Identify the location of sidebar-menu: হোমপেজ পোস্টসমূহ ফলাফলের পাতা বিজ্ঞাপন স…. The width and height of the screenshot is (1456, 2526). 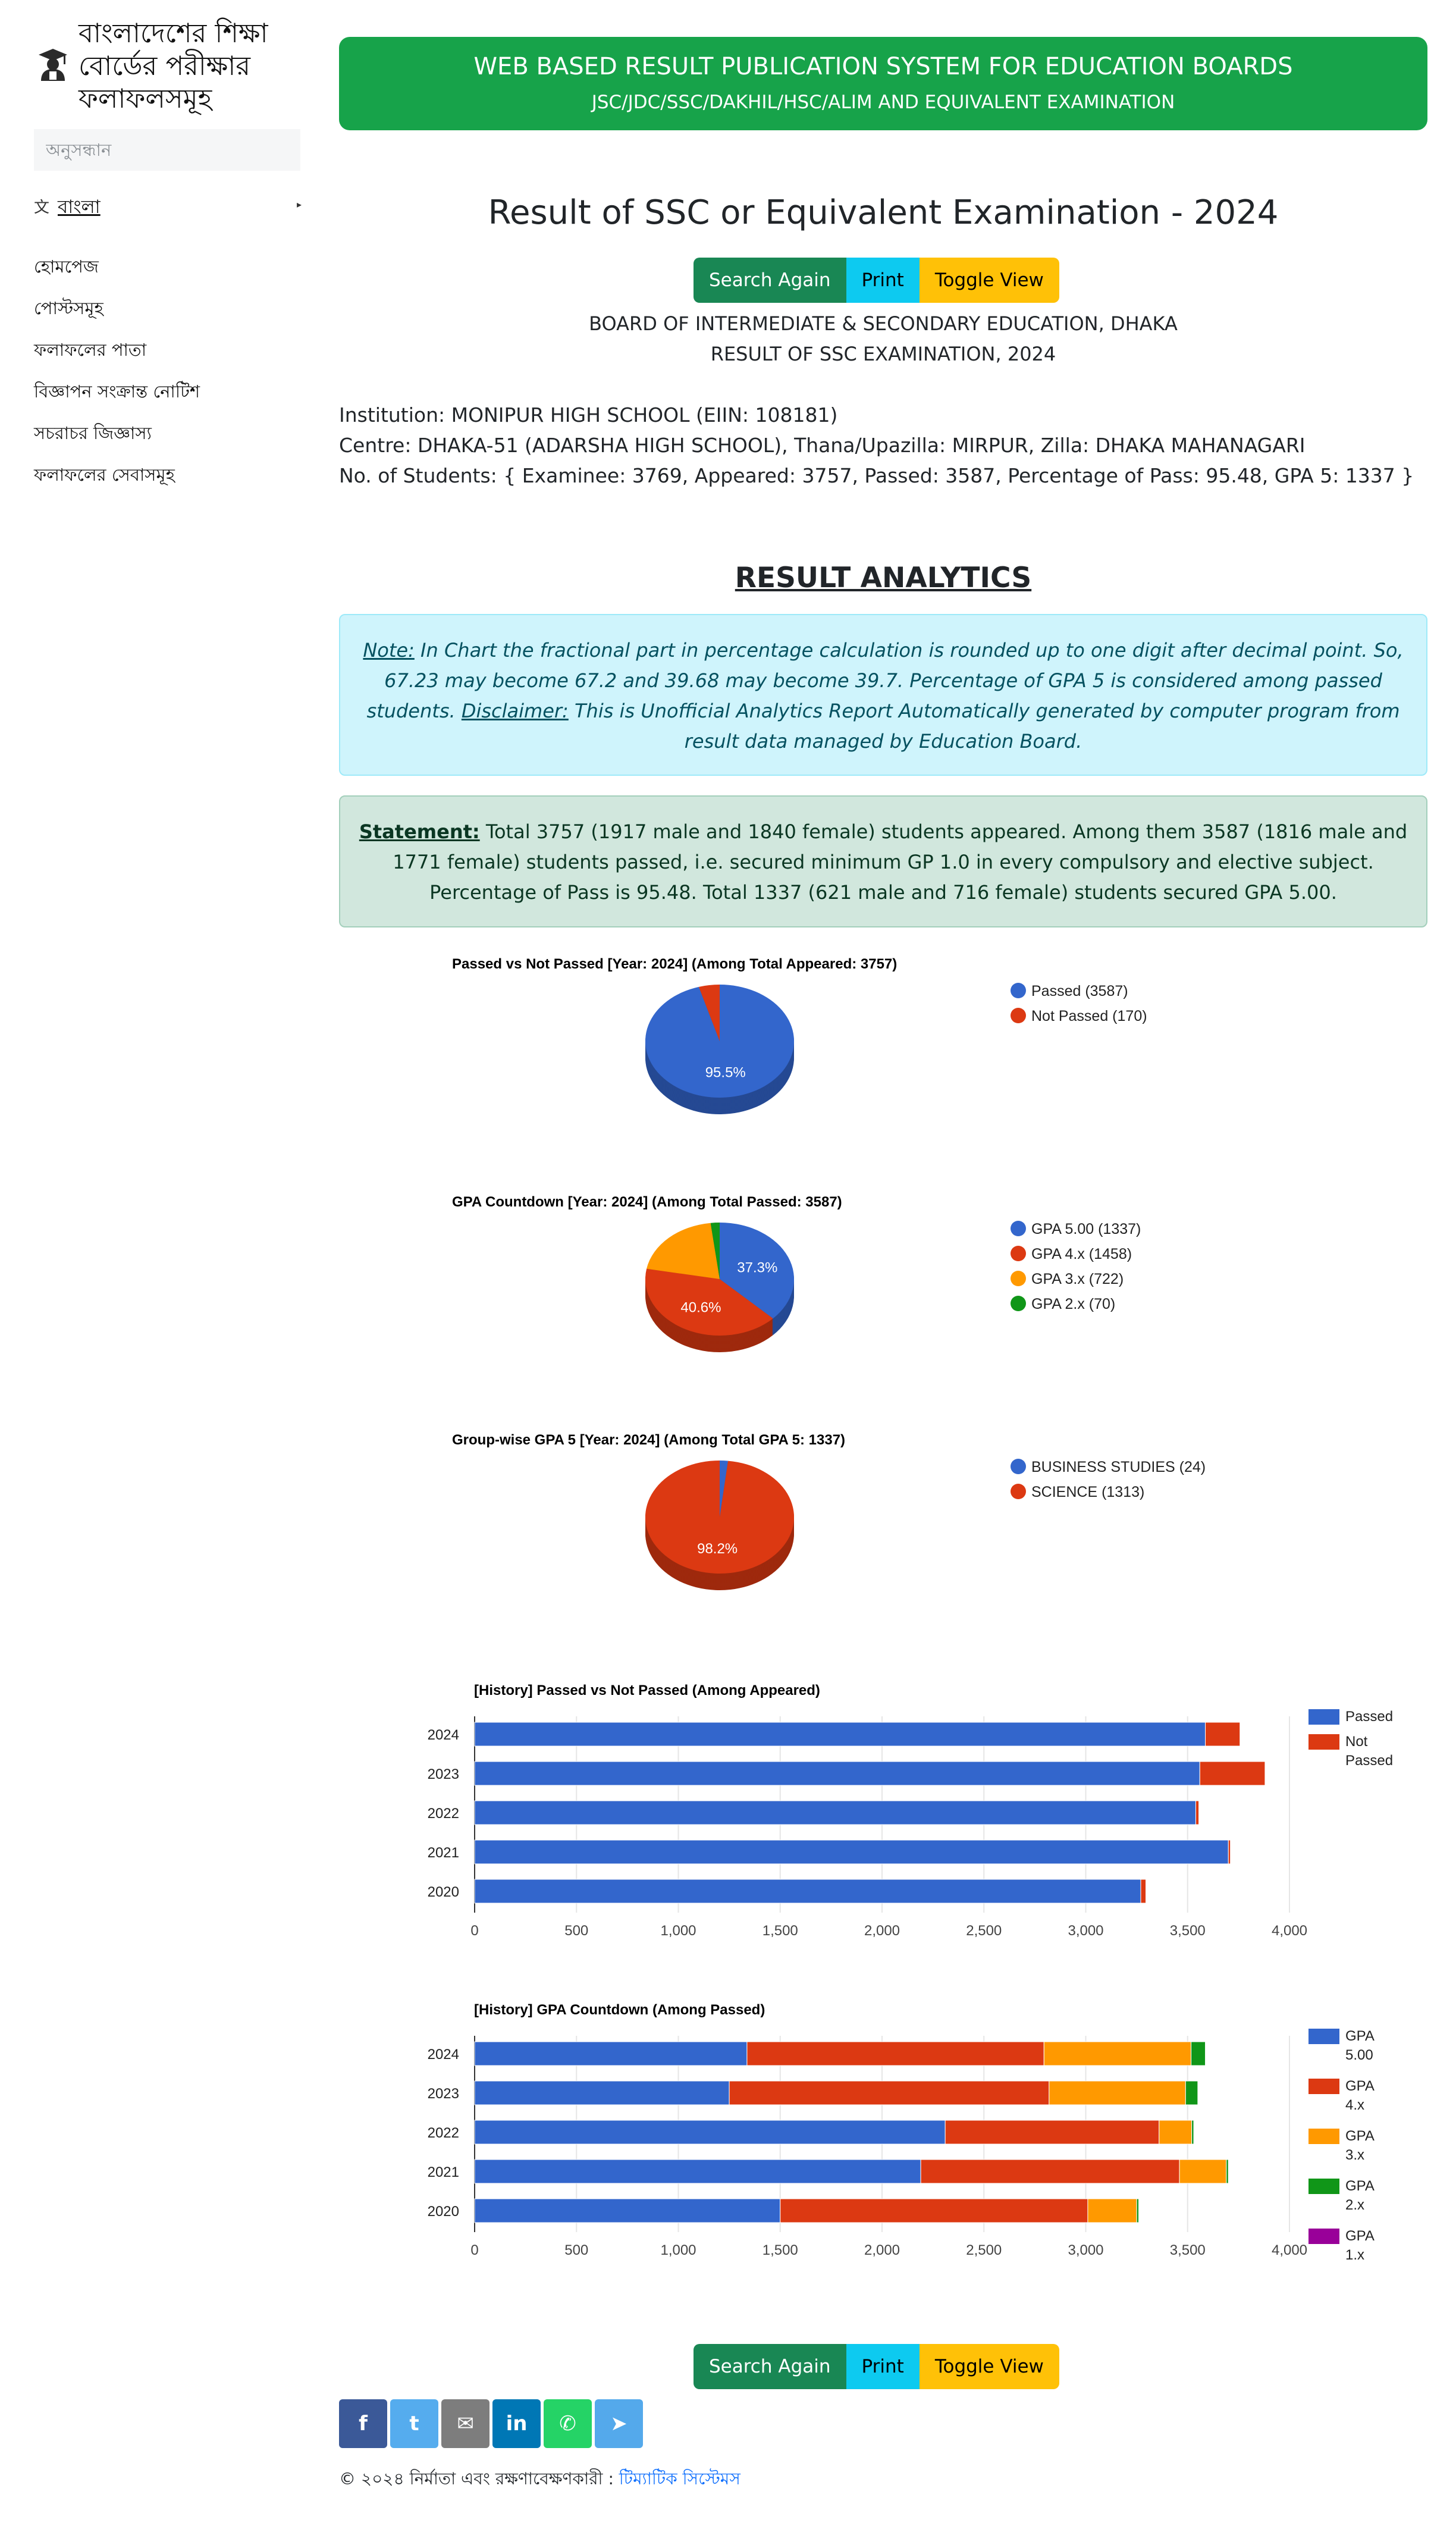
(168, 379).